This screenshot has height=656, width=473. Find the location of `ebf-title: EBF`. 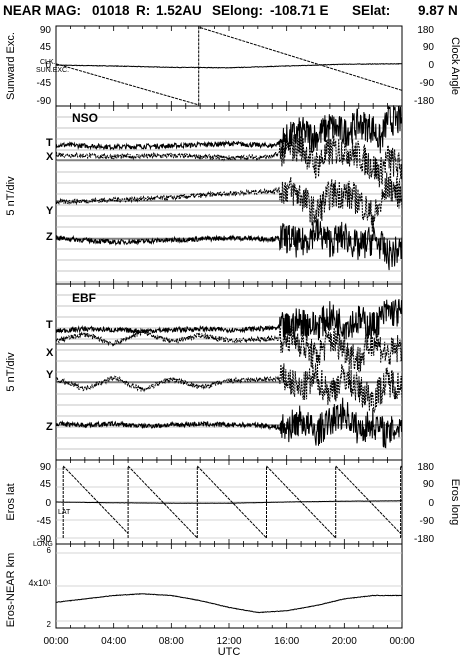

ebf-title: EBF is located at coordinates (84, 298).